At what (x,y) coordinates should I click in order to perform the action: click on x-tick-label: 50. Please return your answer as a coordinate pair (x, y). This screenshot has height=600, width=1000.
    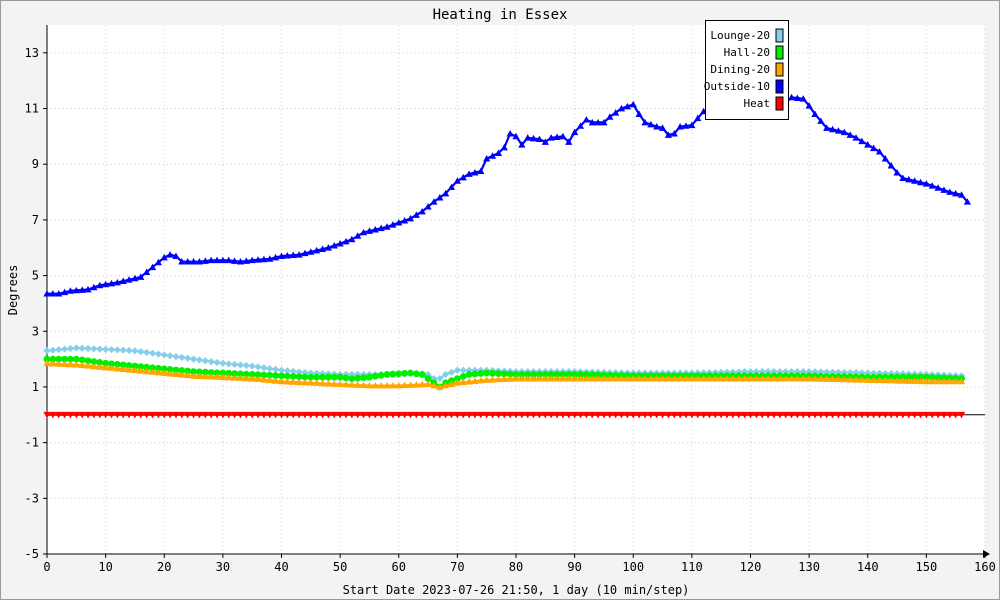
    Looking at the image, I should click on (340, 567).